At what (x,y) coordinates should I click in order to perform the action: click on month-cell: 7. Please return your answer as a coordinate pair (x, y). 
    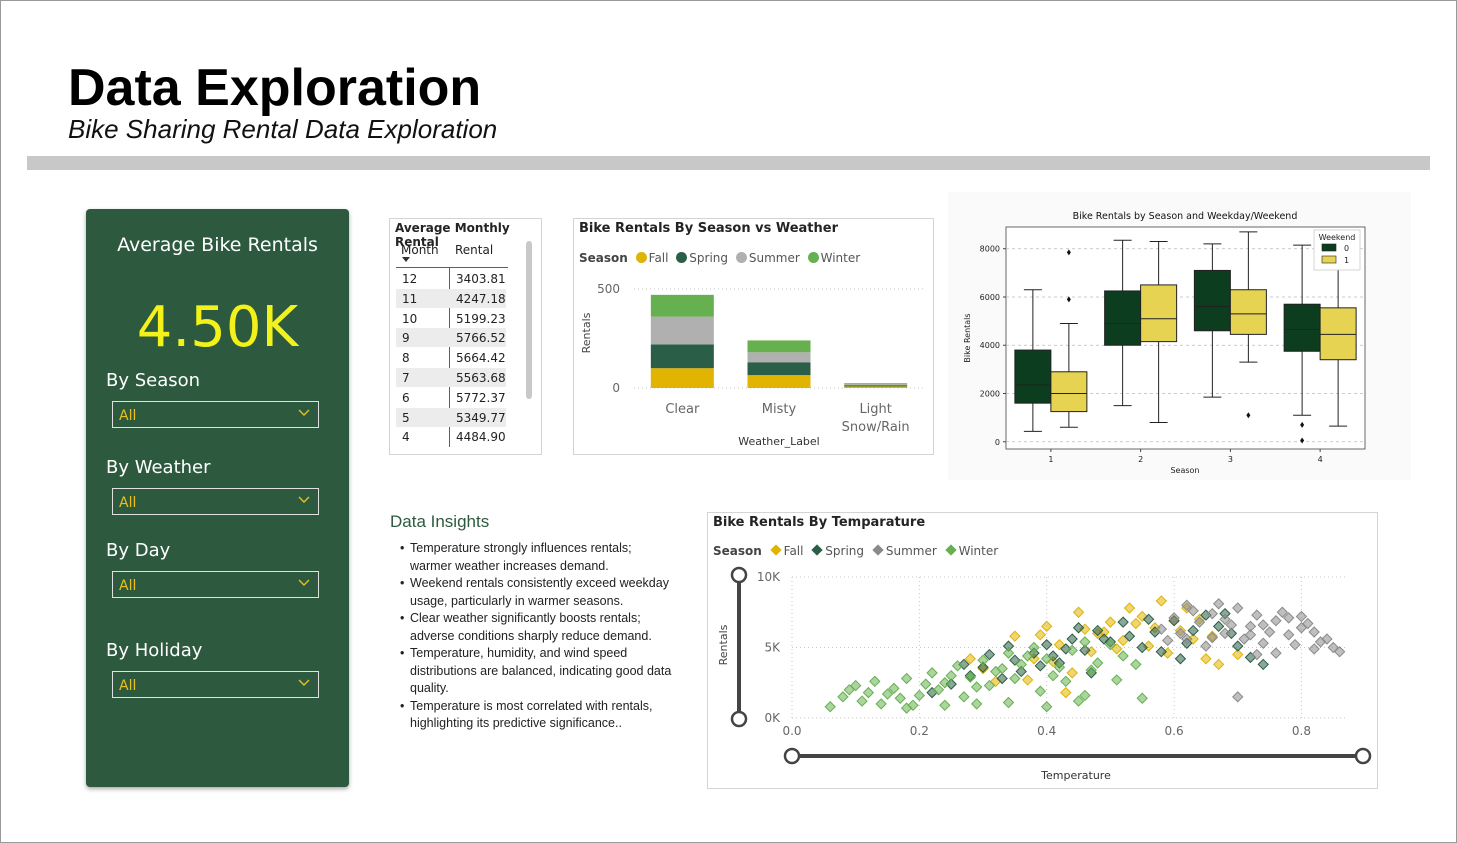
    Looking at the image, I should click on (406, 378).